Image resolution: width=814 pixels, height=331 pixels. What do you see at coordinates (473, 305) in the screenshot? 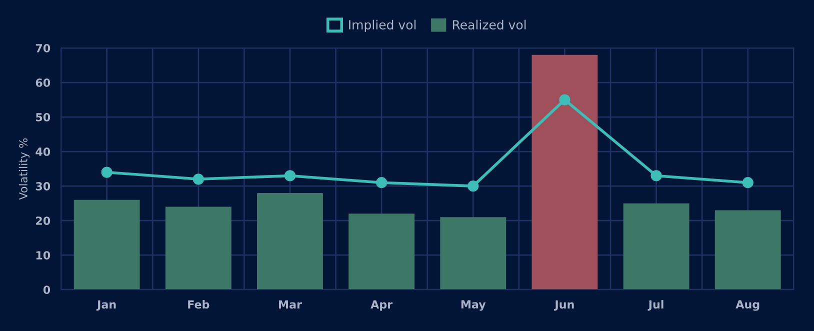
I see `x-tick-label: May` at bounding box center [473, 305].